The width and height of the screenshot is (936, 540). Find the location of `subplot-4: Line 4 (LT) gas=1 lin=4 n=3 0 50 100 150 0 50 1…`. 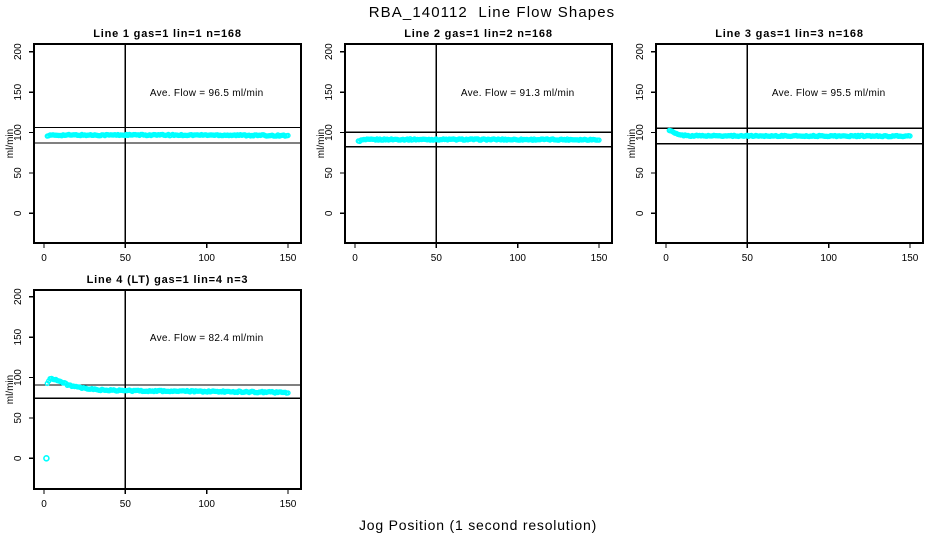

subplot-4: Line 4 (LT) gas=1 lin=4 n=3 0 50 100 150 0 50 1… is located at coordinates (153, 392).